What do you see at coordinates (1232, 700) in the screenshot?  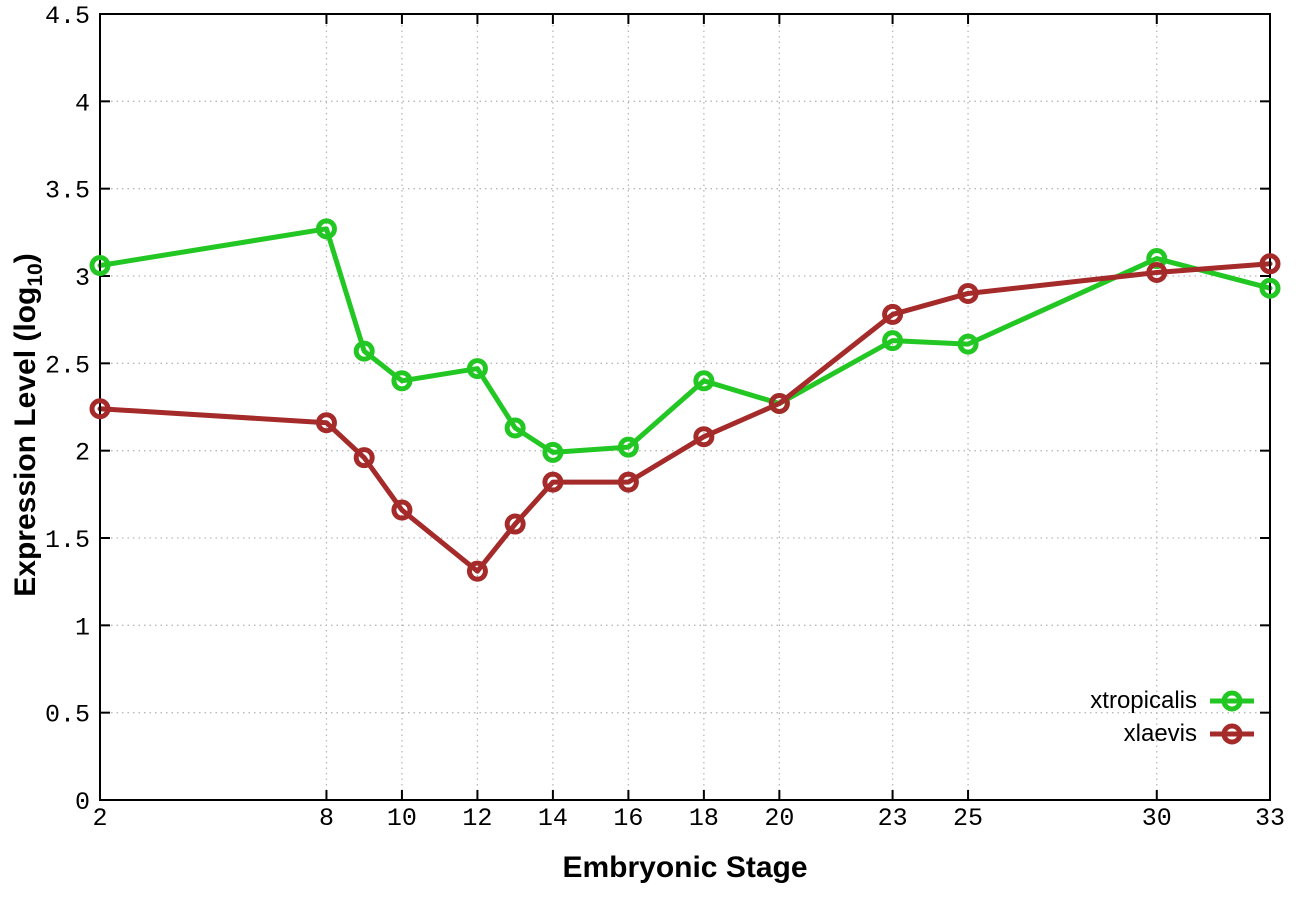 I see `legend-marker-xtropicalis-icon` at bounding box center [1232, 700].